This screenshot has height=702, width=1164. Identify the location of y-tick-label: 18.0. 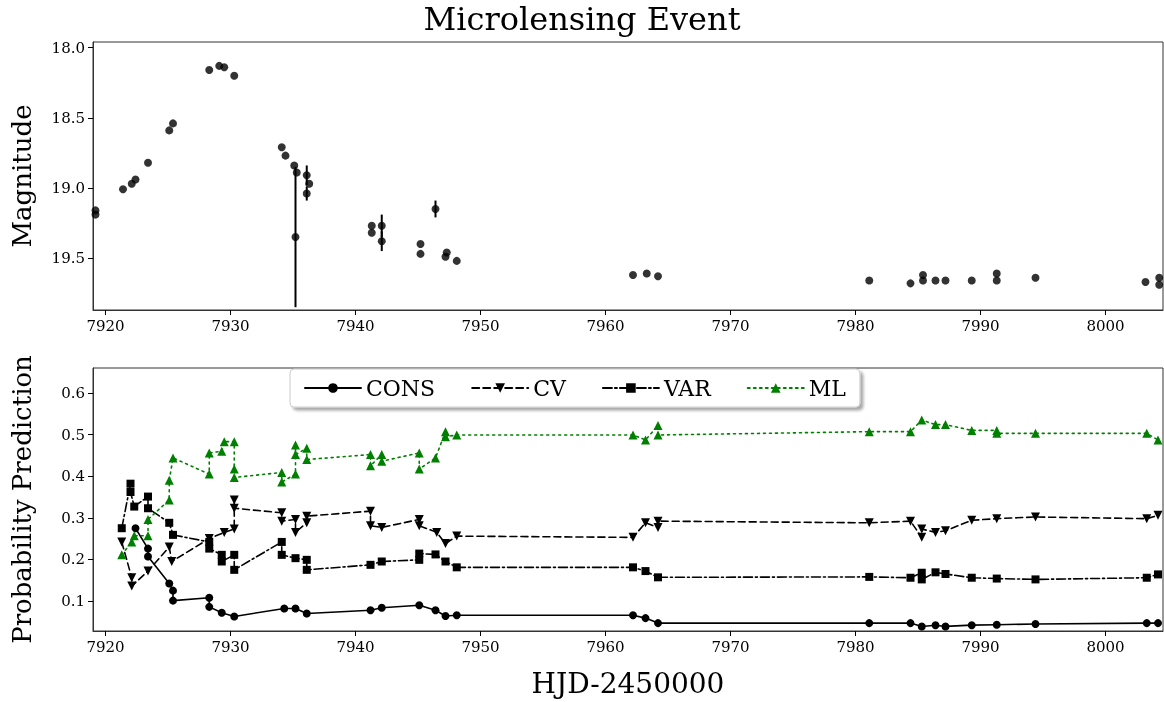
(68, 47).